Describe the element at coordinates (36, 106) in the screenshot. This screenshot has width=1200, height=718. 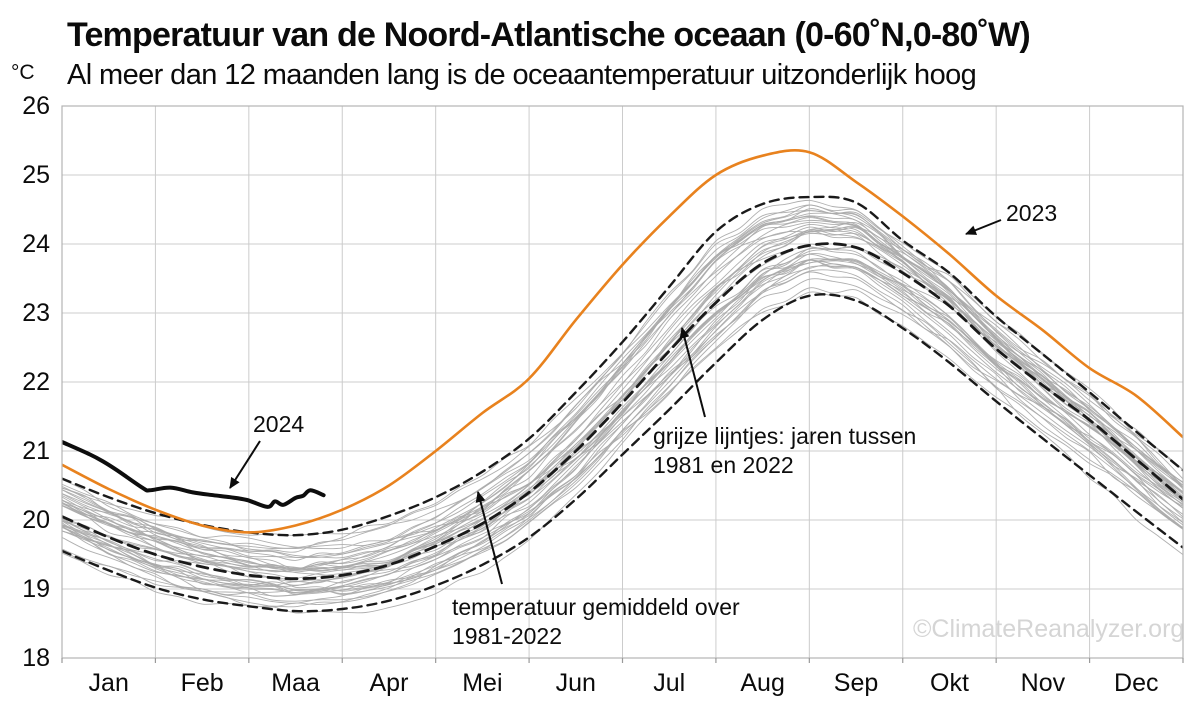
I see `y-tick-label: 26` at that location.